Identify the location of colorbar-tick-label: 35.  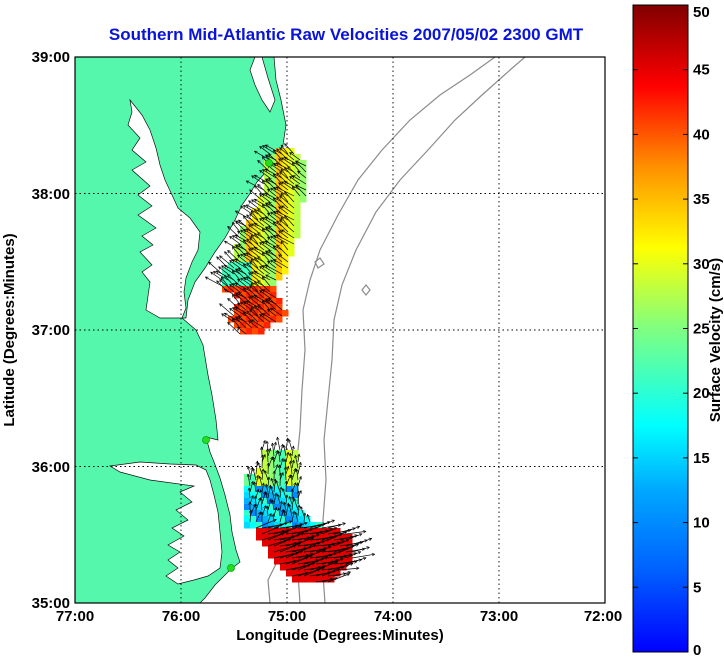
(701, 199).